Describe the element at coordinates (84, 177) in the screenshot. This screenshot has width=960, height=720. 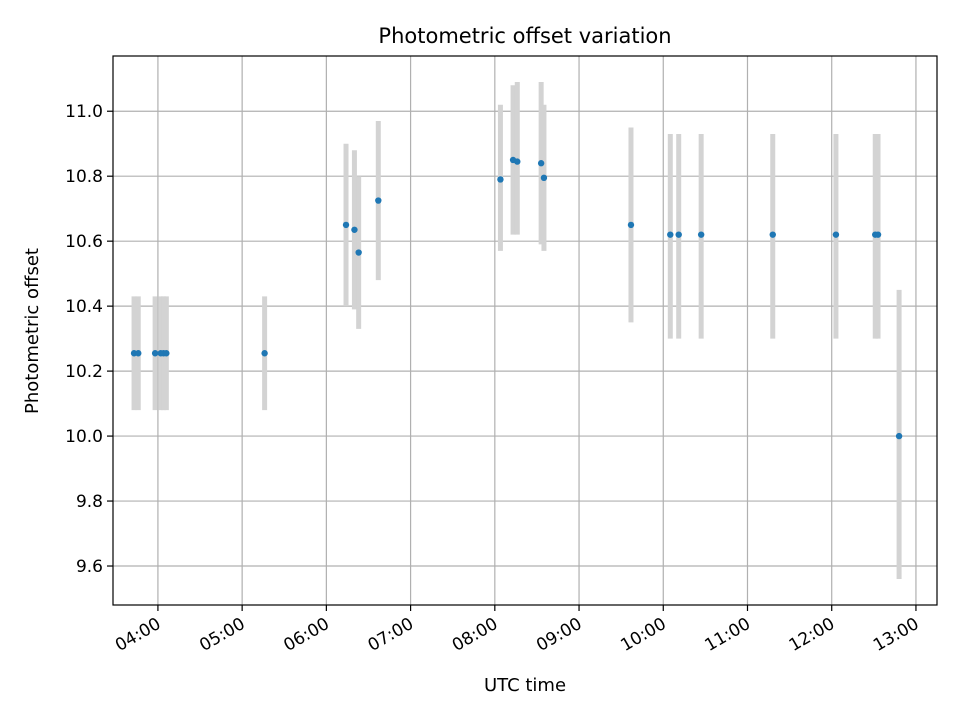
I see `y-tick-label: 10.8` at that location.